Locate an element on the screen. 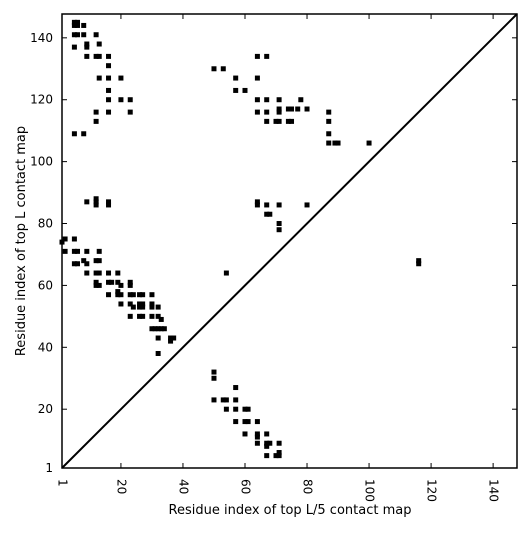 The height and width of the screenshot is (535, 531). y-tick-label: 100 is located at coordinates (41, 162).